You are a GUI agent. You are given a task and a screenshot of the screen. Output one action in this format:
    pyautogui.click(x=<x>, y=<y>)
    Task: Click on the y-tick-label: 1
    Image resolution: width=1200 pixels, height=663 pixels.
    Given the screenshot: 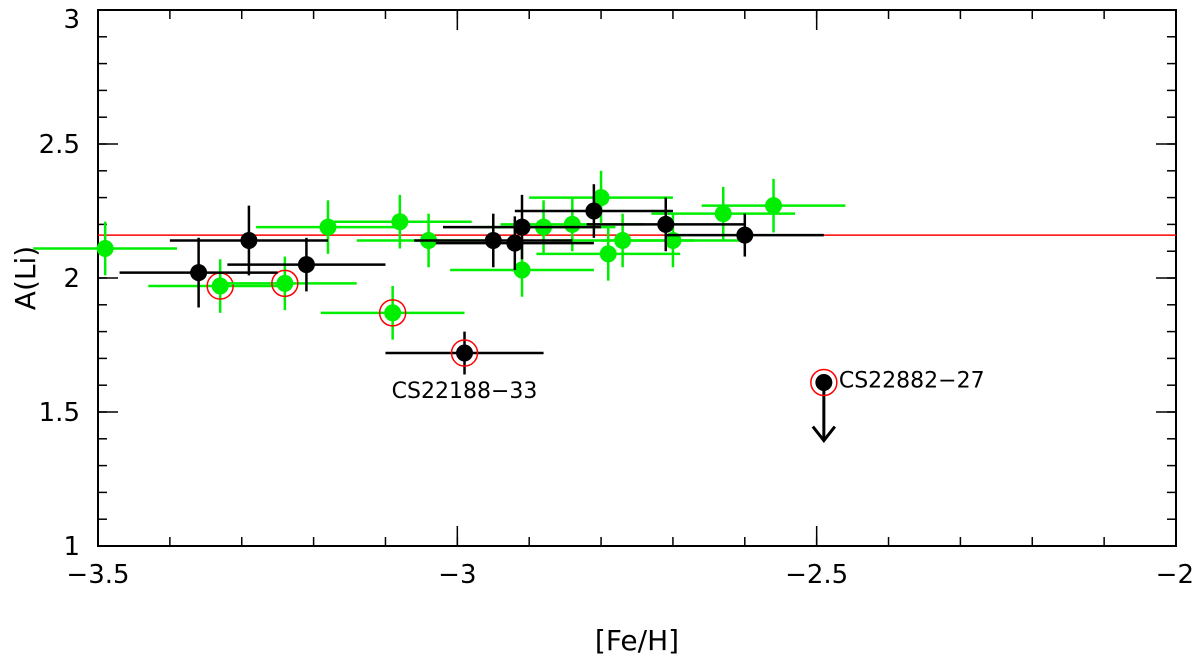 What is the action you would take?
    pyautogui.click(x=71, y=547)
    